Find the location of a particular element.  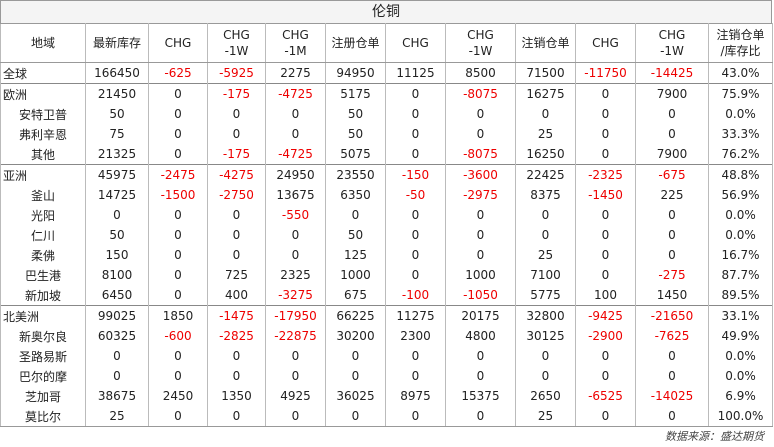

value-cell: 50 is located at coordinates (117, 235).